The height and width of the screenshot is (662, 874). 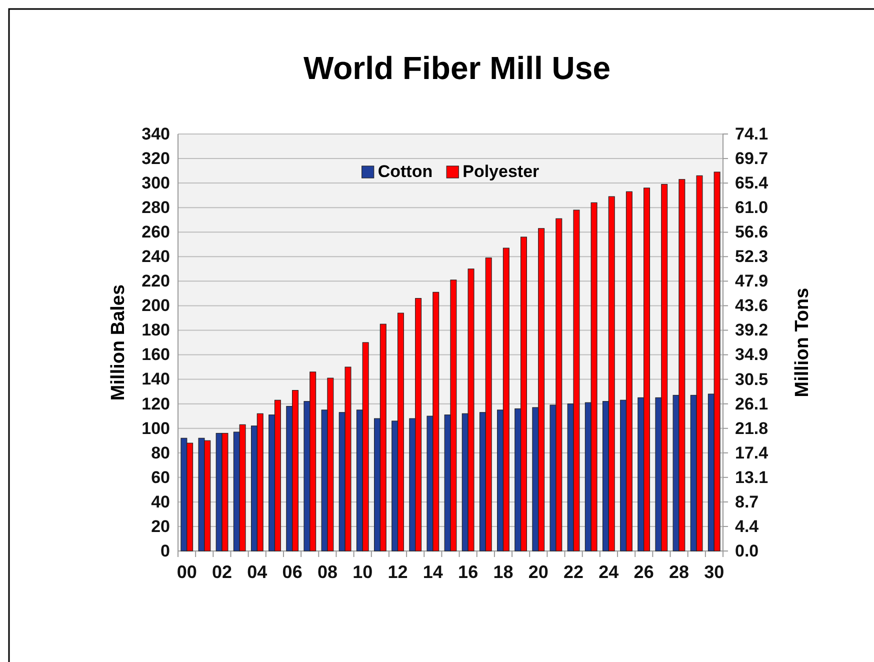 What do you see at coordinates (156, 330) in the screenshot?
I see `y-tick-label: 180` at bounding box center [156, 330].